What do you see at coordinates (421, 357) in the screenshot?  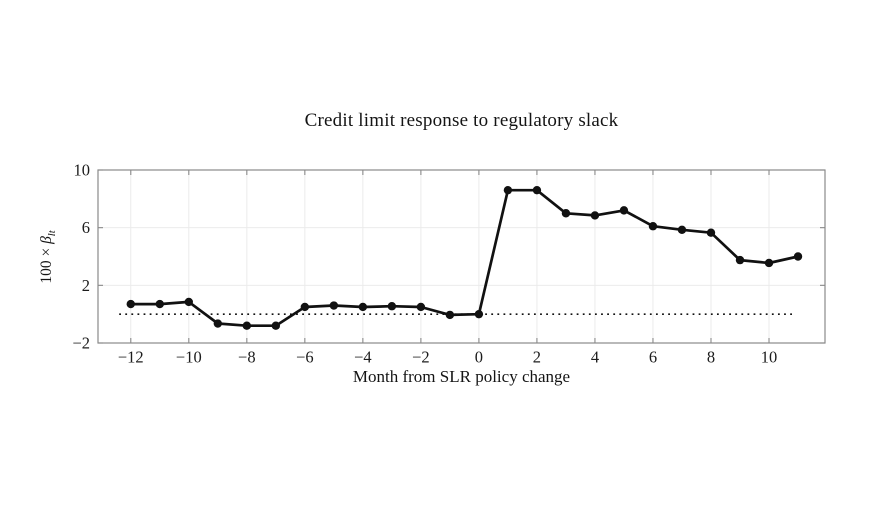 I see `x-tick-label: −2` at bounding box center [421, 357].